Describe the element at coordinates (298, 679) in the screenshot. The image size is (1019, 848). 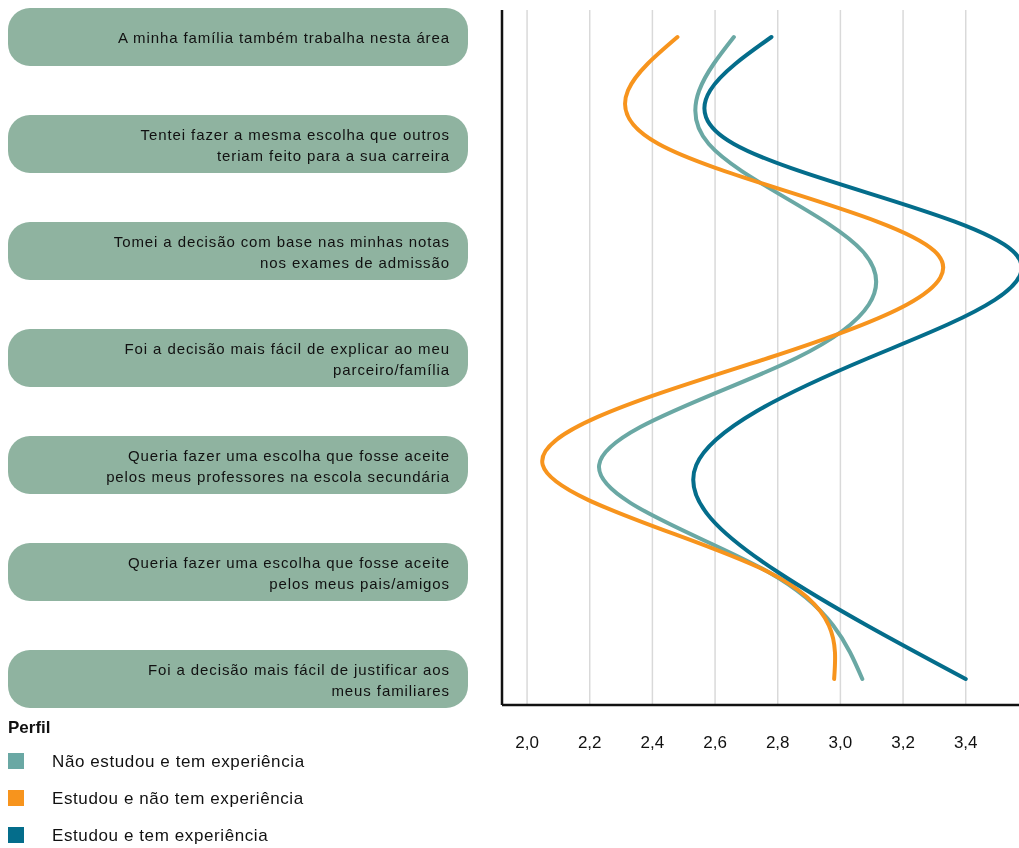
I see `y-tick-label: Foi a decisão mais fácil de justificar aos meus familiares` at that location.